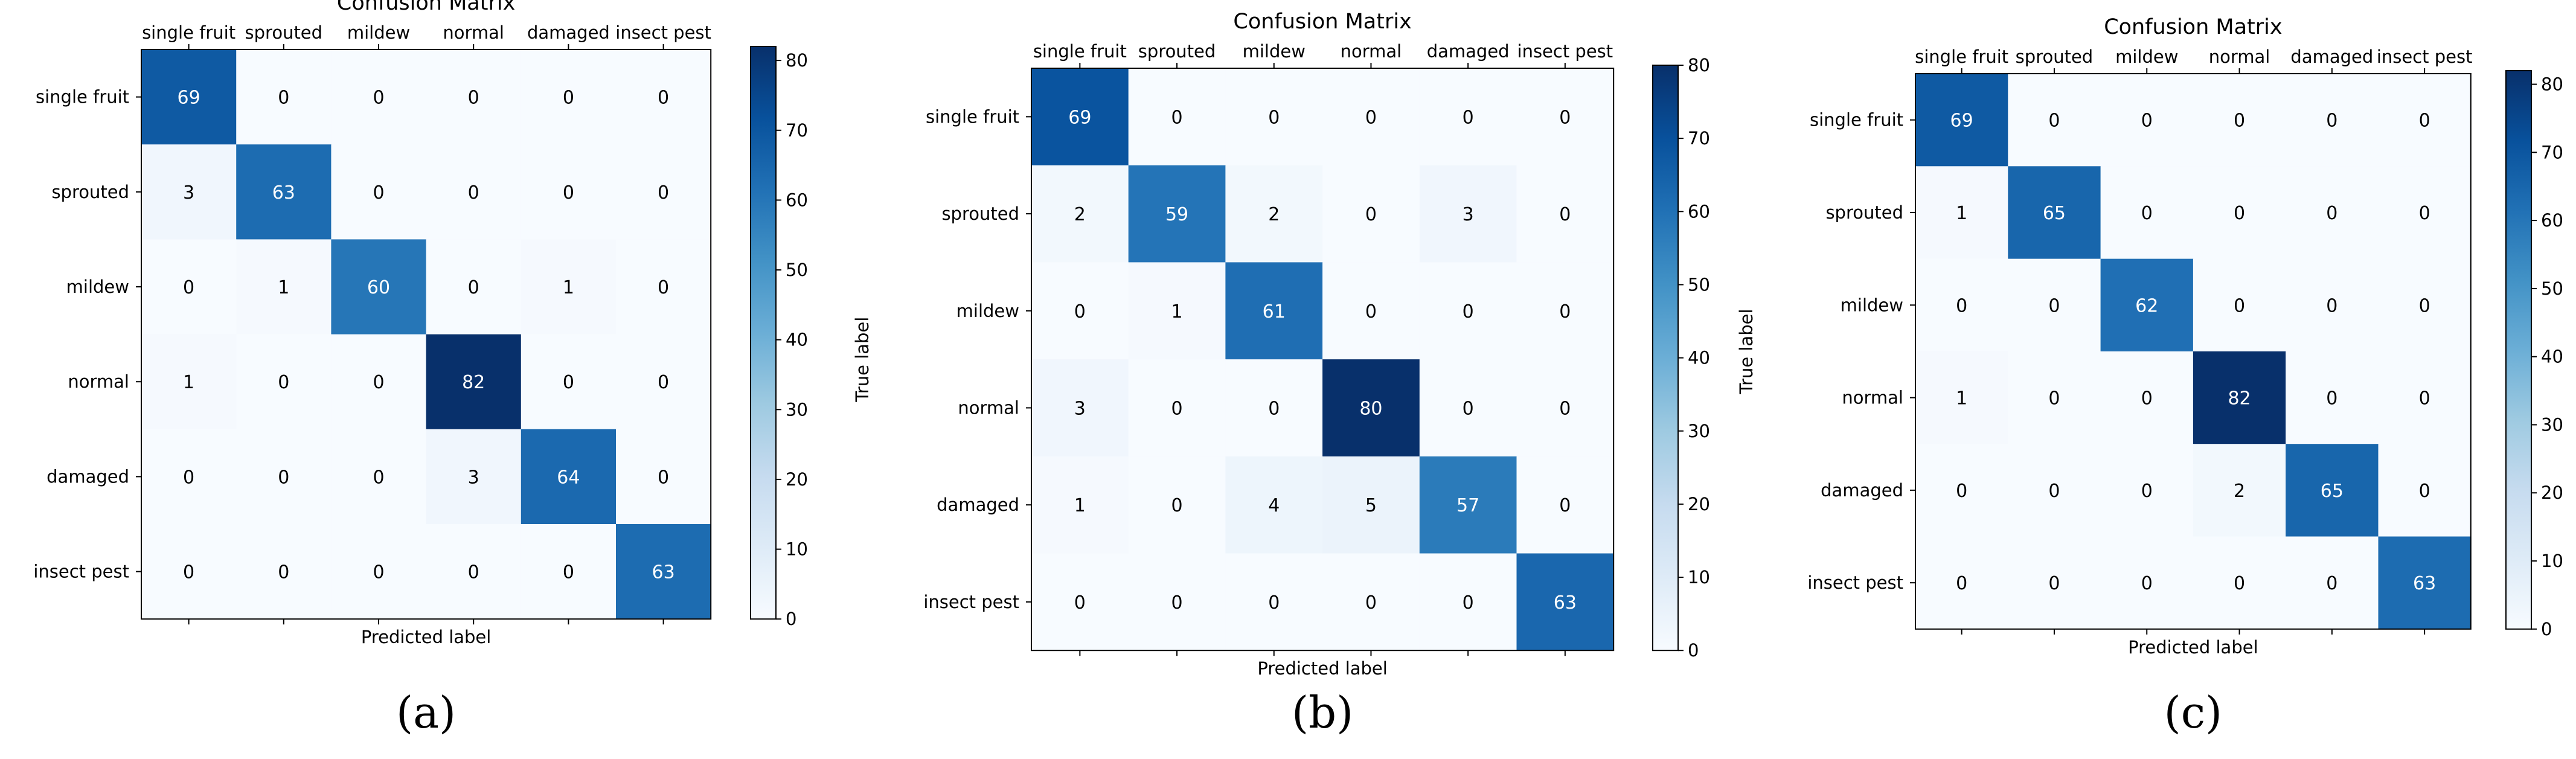 Image resolution: width=2576 pixels, height=759 pixels. I want to click on cell-value: 61, so click(1274, 311).